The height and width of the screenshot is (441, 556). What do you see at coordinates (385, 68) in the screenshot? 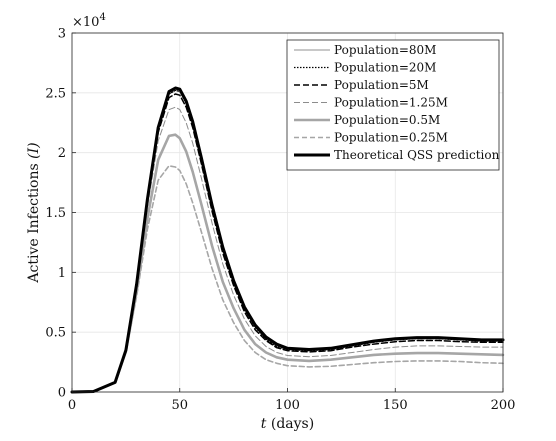
I see `legend-label: Population=20M` at bounding box center [385, 68].